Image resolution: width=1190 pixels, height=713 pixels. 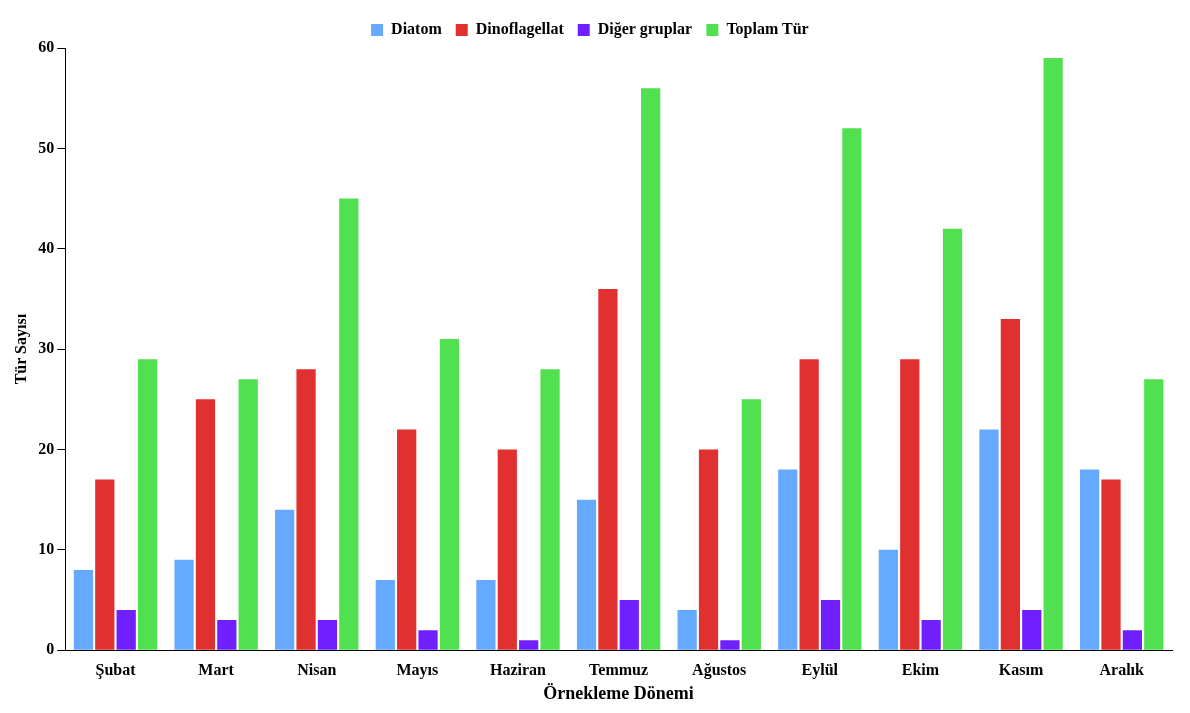 What do you see at coordinates (719, 669) in the screenshot?
I see `x-tick-label: Ağustos` at bounding box center [719, 669].